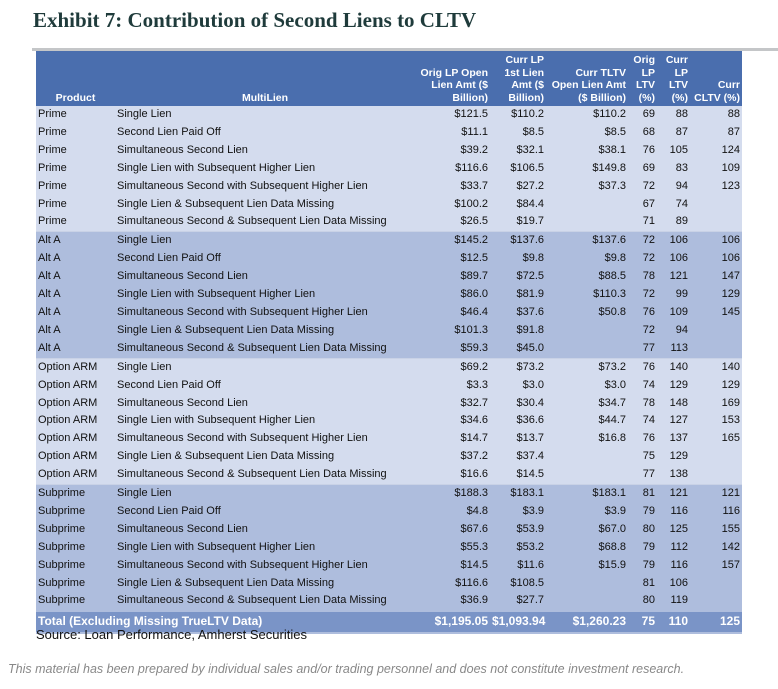 The height and width of the screenshot is (689, 778). What do you see at coordinates (518, 547) in the screenshot?
I see `cell-curr-lp-1st-lien-amt: $53.2` at bounding box center [518, 547].